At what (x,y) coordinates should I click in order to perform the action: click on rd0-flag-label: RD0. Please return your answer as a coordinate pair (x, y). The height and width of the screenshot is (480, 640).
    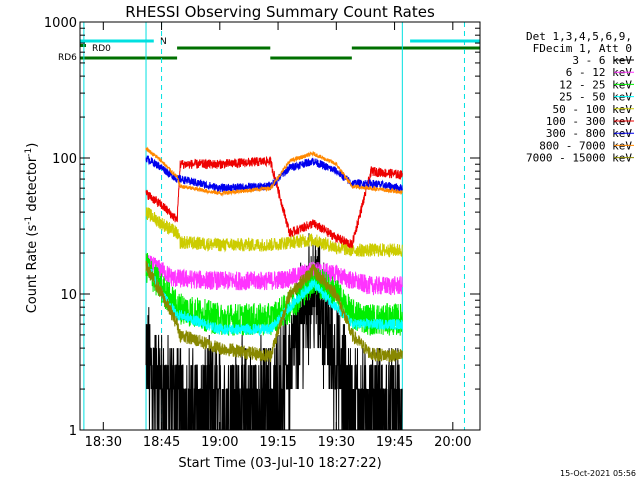
    Looking at the image, I should click on (101, 49).